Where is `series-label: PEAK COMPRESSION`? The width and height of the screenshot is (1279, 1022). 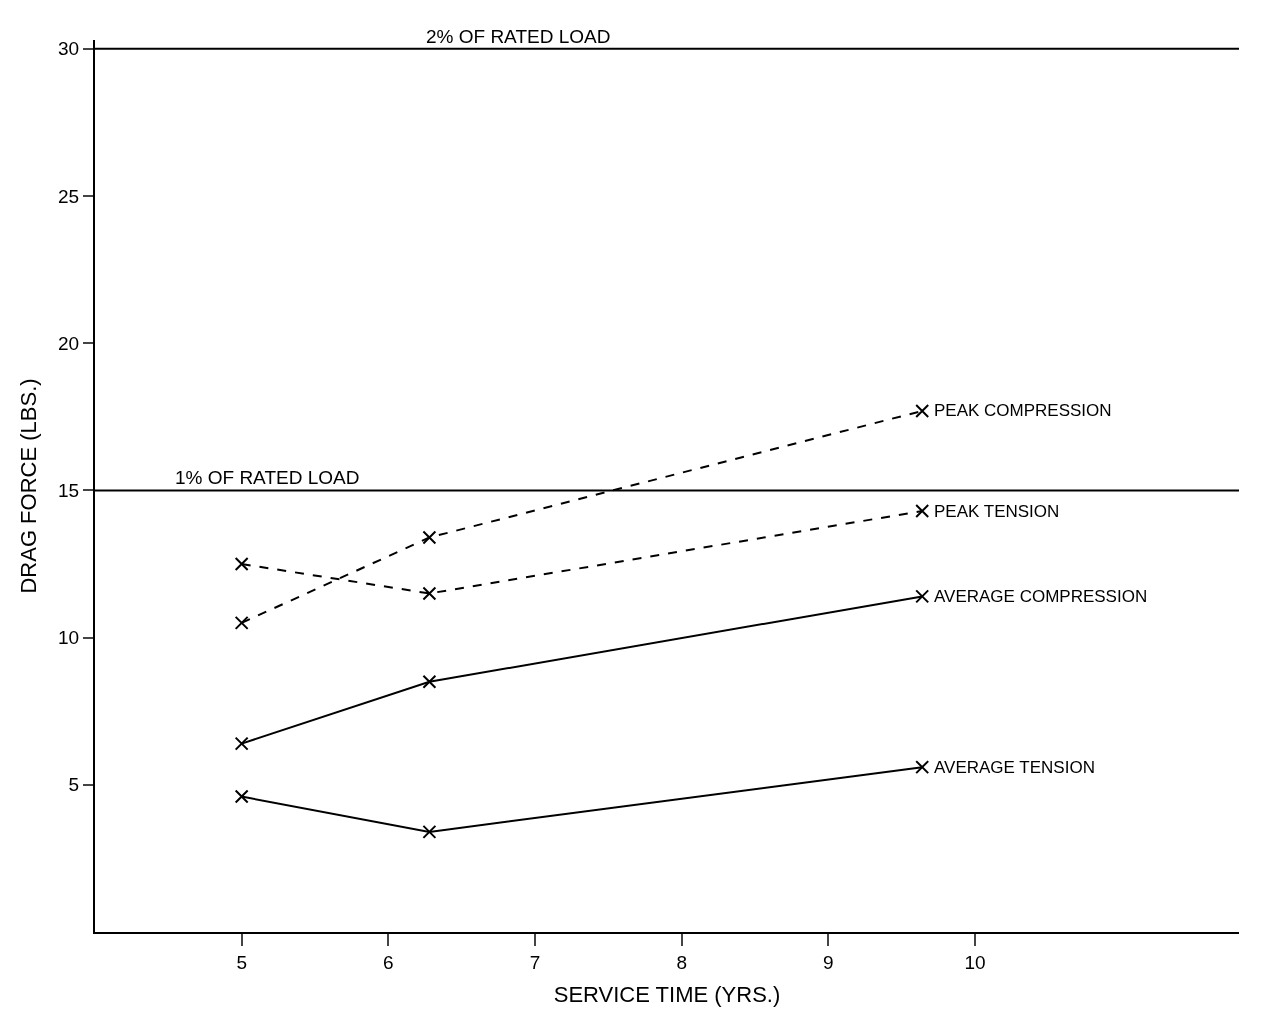 series-label: PEAK COMPRESSION is located at coordinates (1023, 410).